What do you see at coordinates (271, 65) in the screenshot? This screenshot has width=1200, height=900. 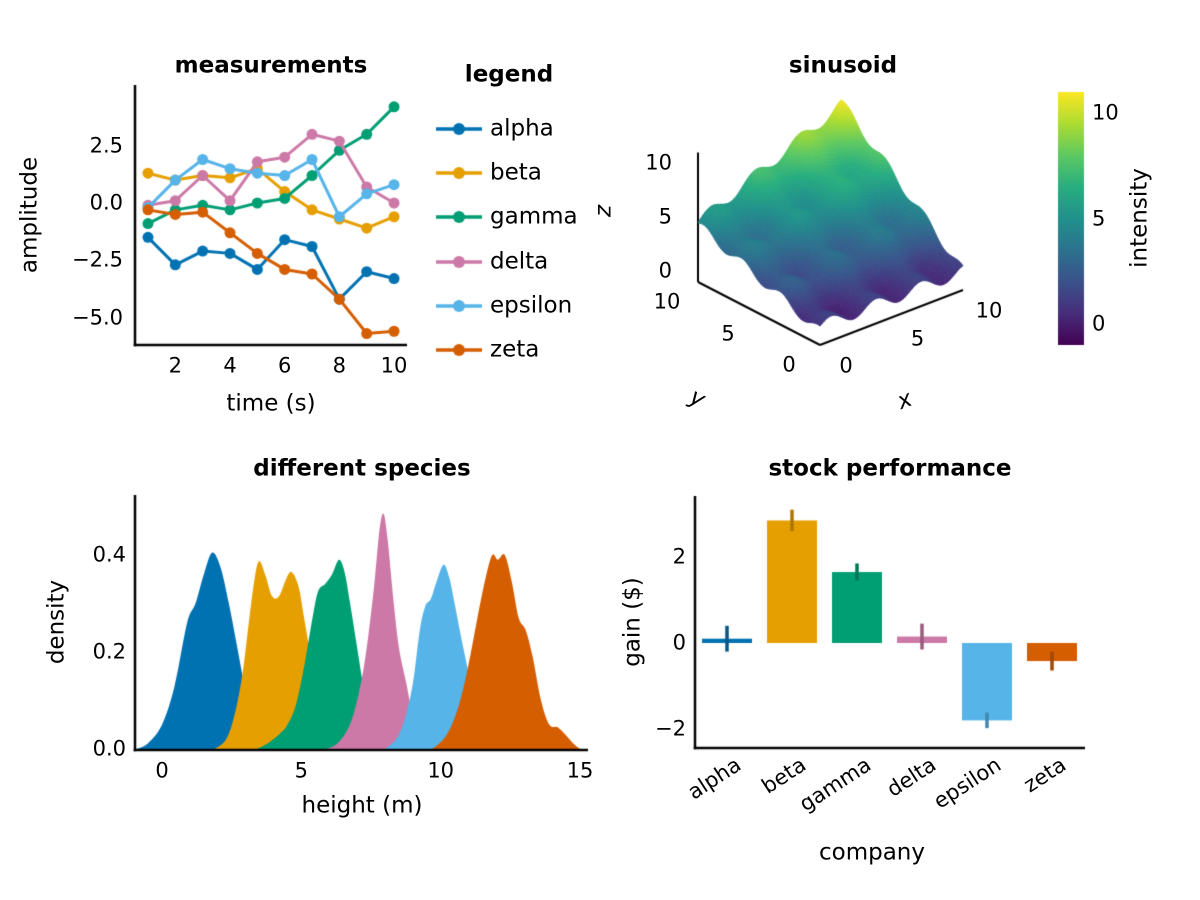 I see `measurements-title: measurements` at bounding box center [271, 65].